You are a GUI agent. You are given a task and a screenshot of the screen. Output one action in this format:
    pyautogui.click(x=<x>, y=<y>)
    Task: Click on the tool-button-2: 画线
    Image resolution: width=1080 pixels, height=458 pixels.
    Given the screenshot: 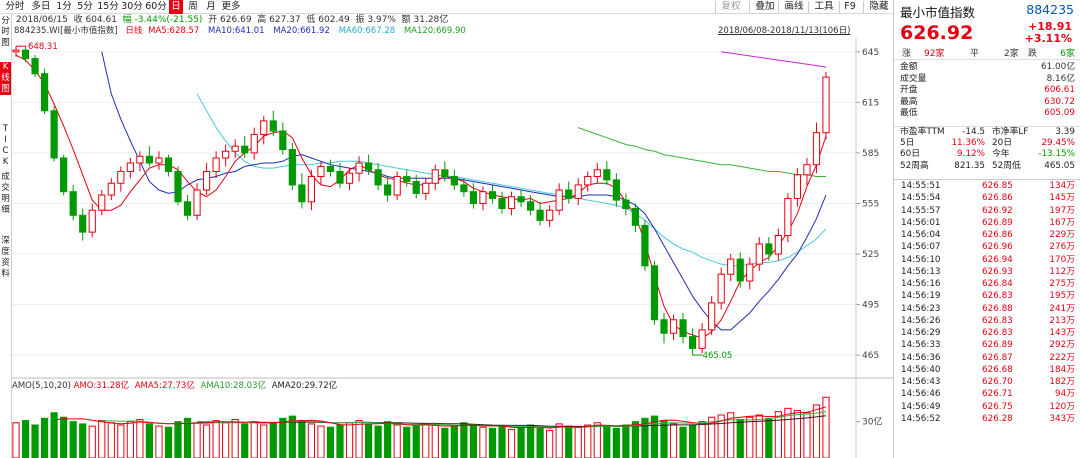 What is the action you would take?
    pyautogui.click(x=794, y=6)
    